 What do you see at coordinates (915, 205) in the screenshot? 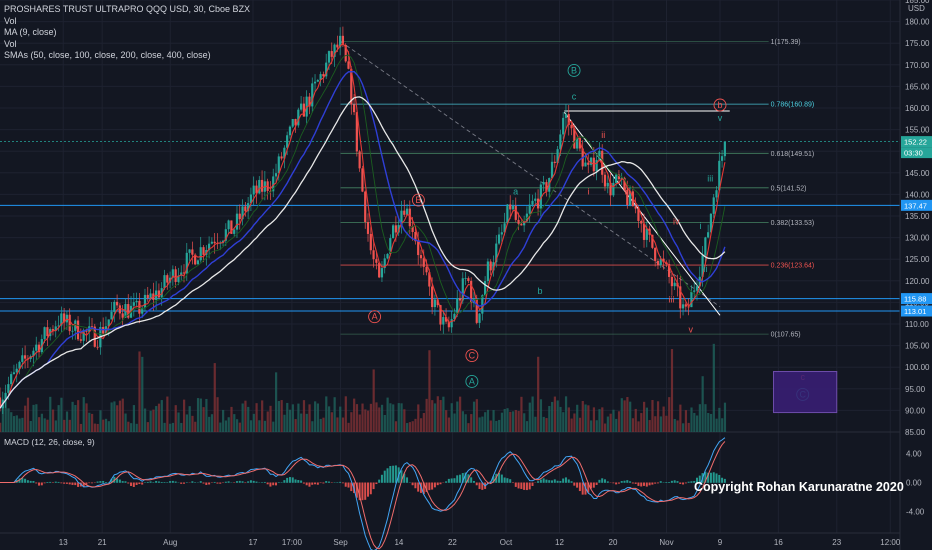
I see `price-badge-label: 137.47` at bounding box center [915, 205].